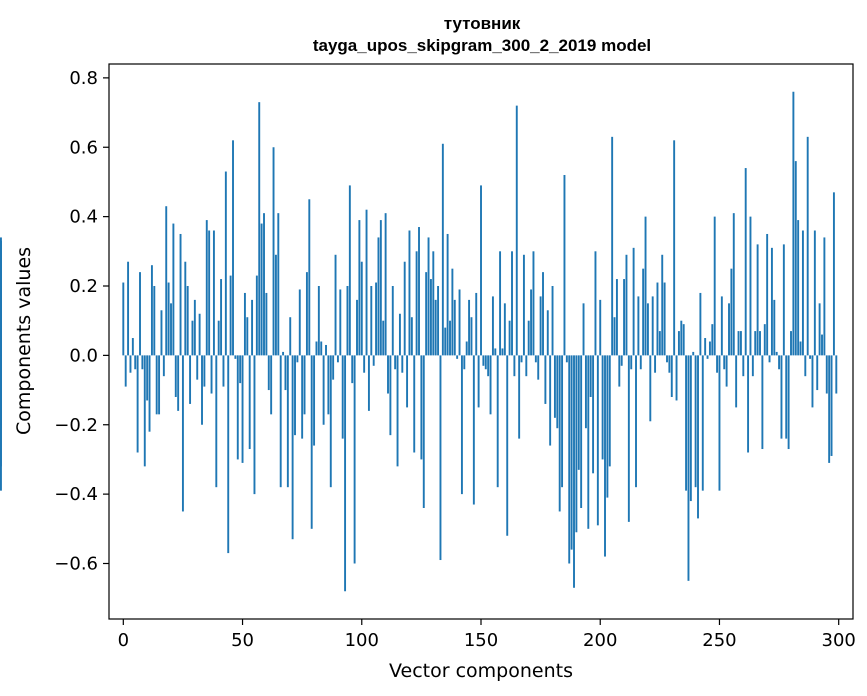 Image resolution: width=867 pixels, height=696 pixels. What do you see at coordinates (481, 640) in the screenshot?
I see `x-tick-label: 150` at bounding box center [481, 640].